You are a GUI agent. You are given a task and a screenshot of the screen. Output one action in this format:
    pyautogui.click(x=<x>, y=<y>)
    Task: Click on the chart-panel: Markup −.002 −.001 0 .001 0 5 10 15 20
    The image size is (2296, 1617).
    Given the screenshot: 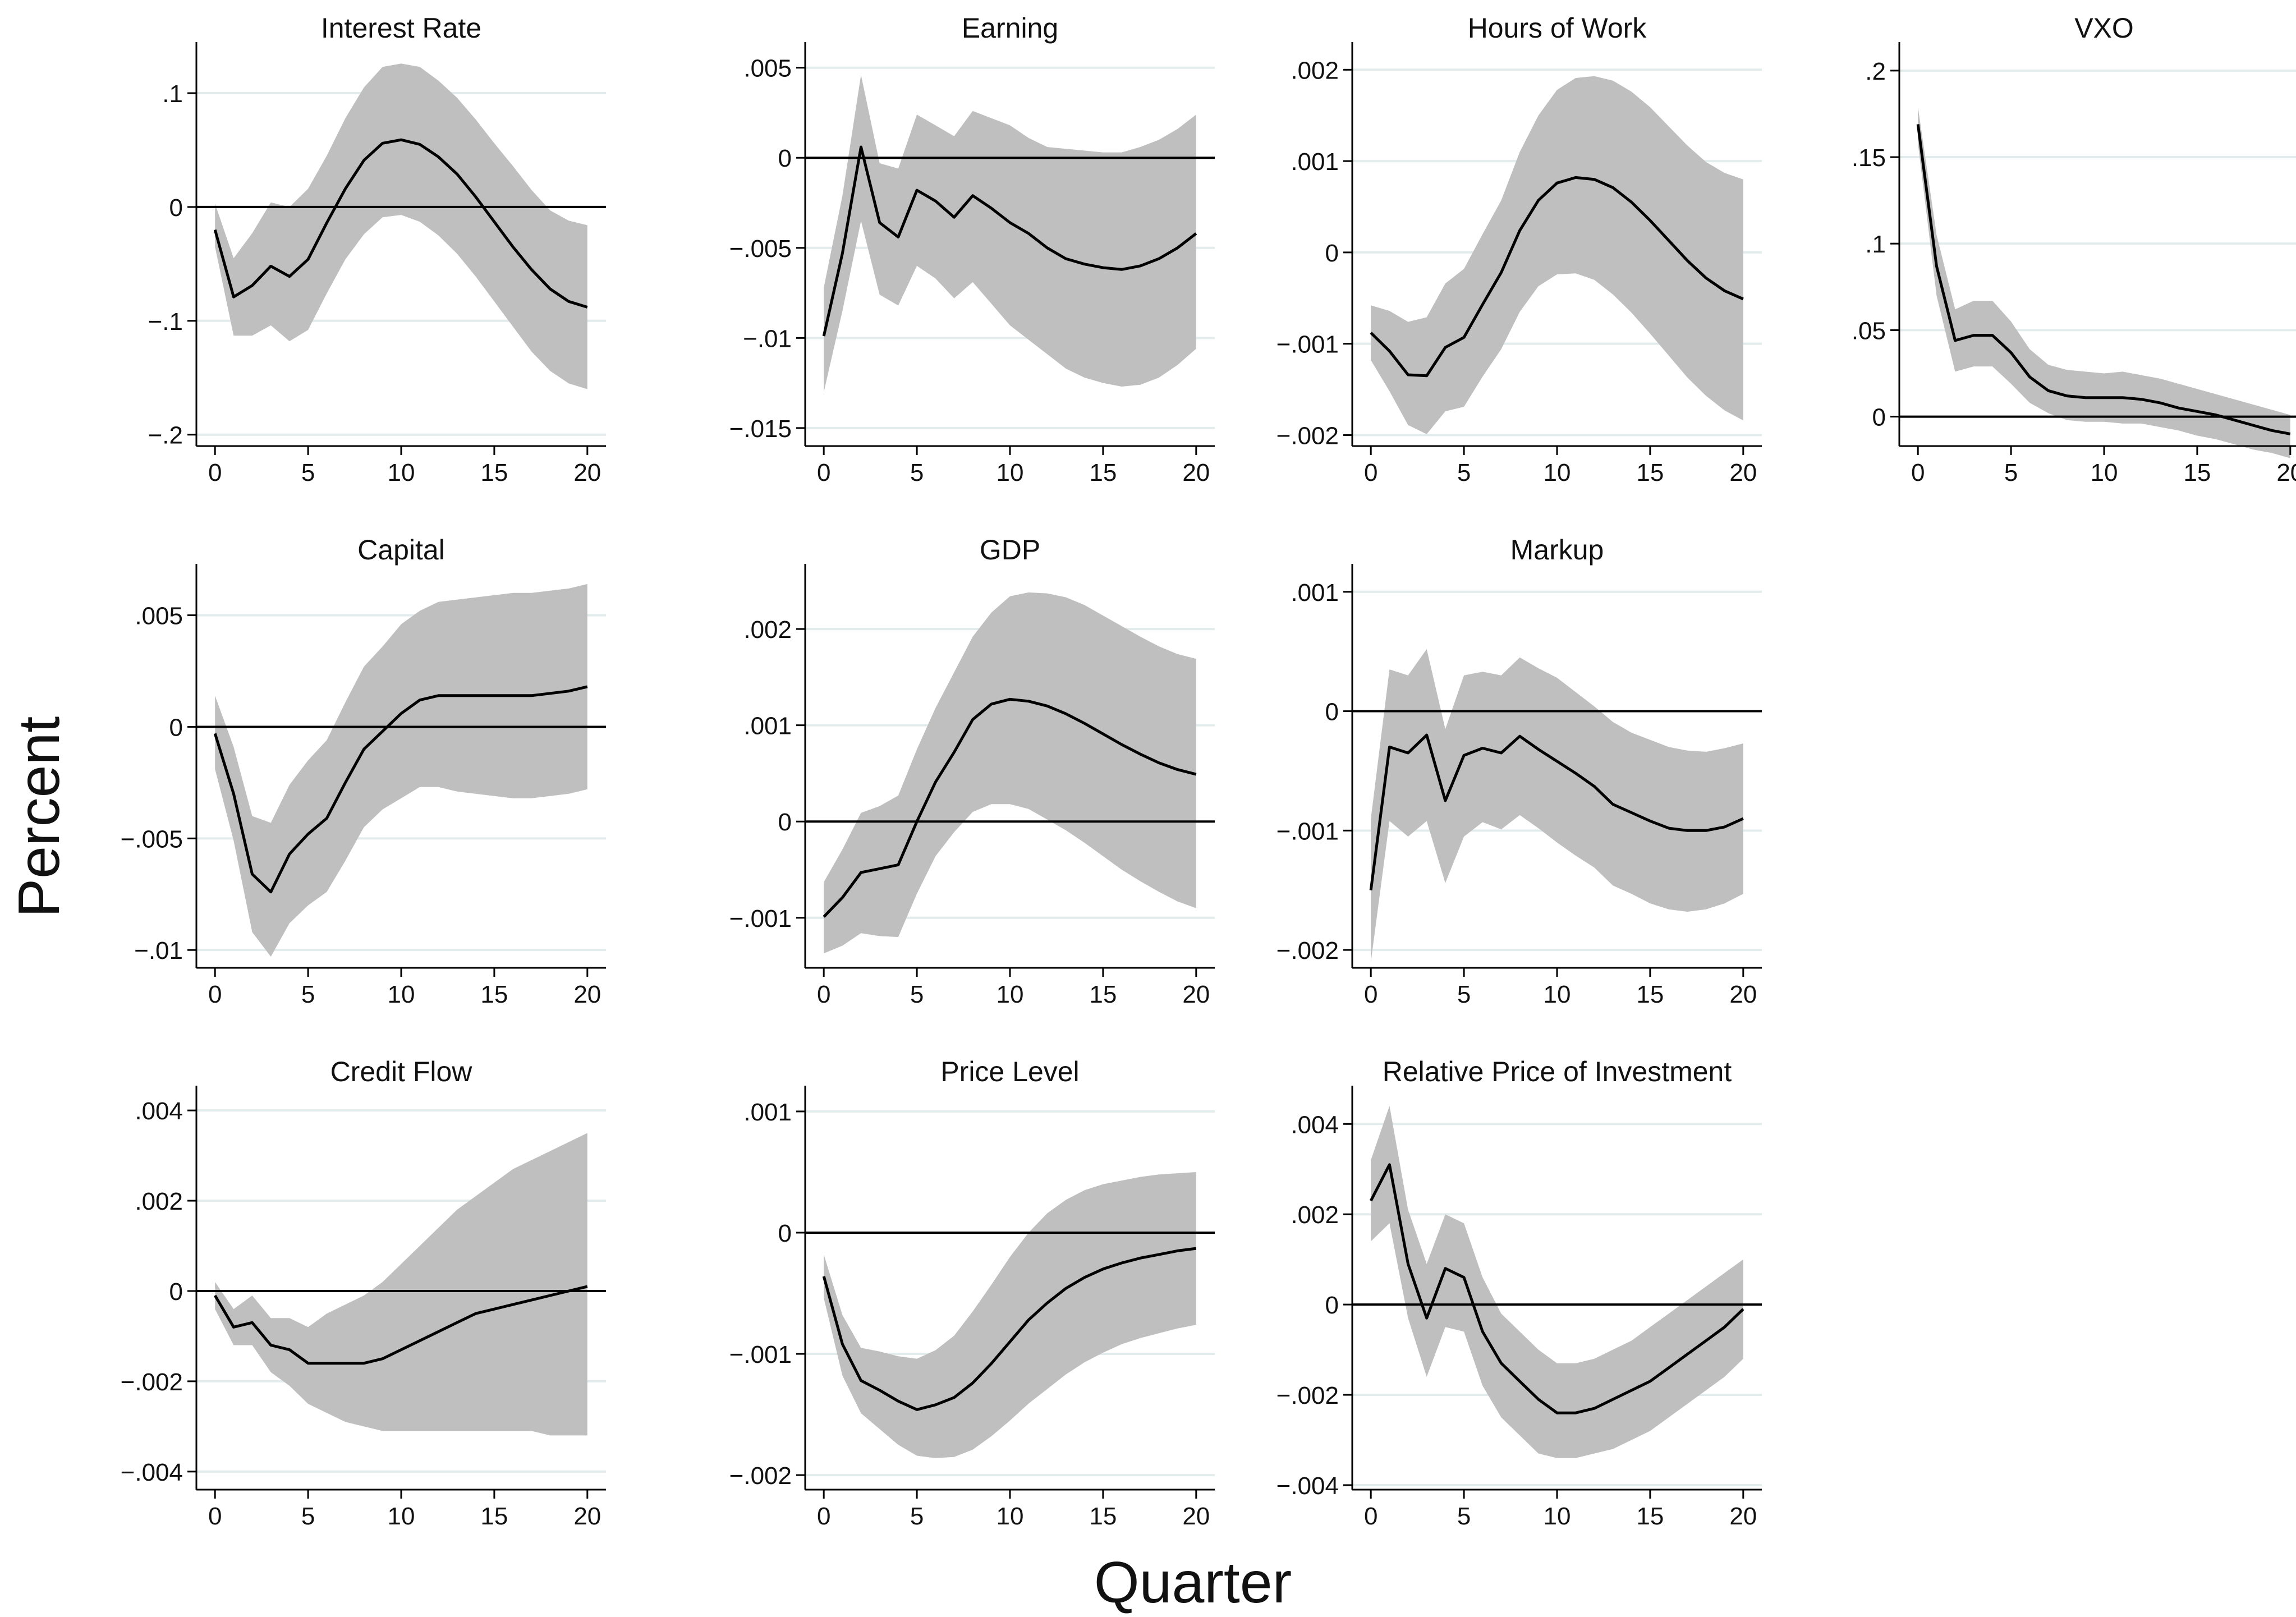 What is the action you would take?
    pyautogui.click(x=1519, y=771)
    